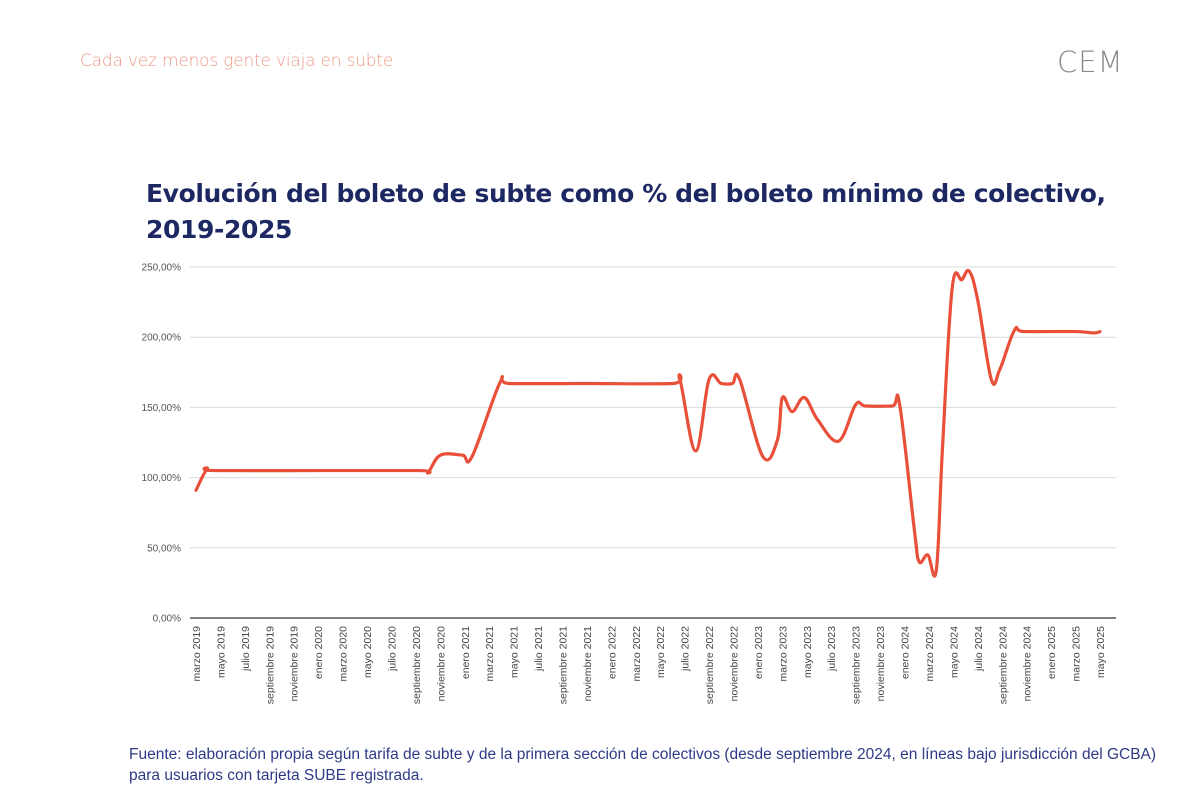 This screenshot has height=800, width=1200. I want to click on x-tick-label: septiembre 2022, so click(710, 665).